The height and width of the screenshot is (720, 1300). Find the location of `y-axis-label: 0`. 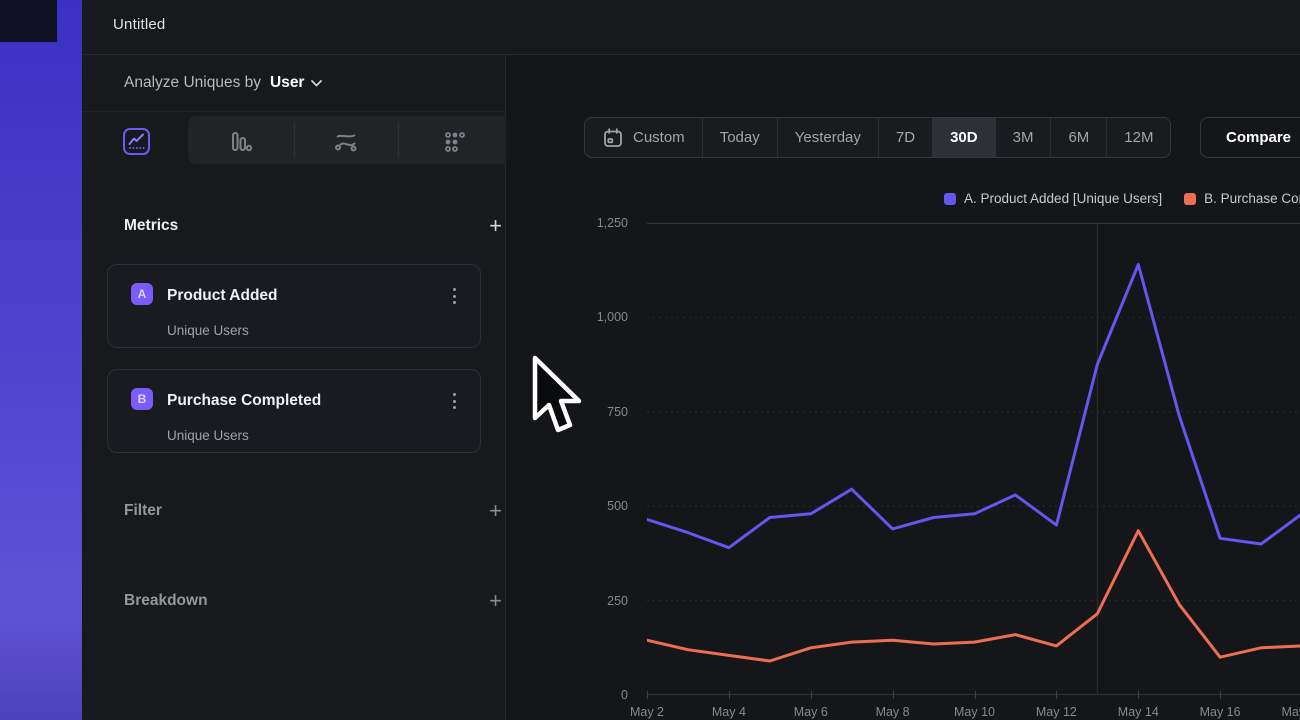

y-axis-label: 0 is located at coordinates (624, 695).